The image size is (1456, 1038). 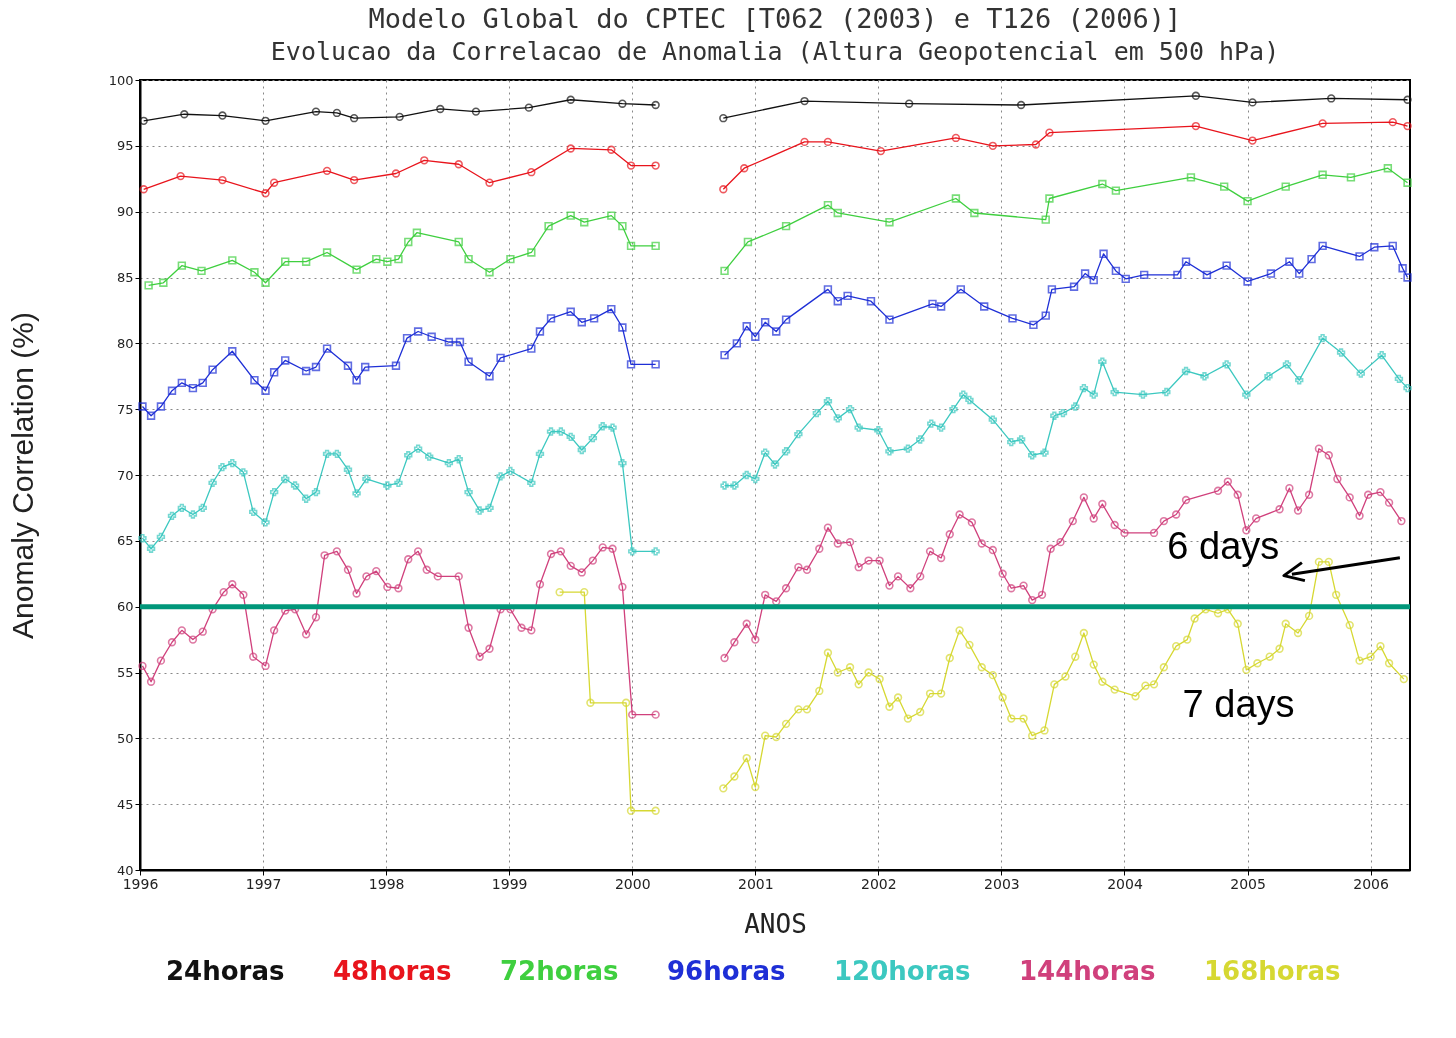 I want to click on text: 72horas, so click(x=559, y=971).